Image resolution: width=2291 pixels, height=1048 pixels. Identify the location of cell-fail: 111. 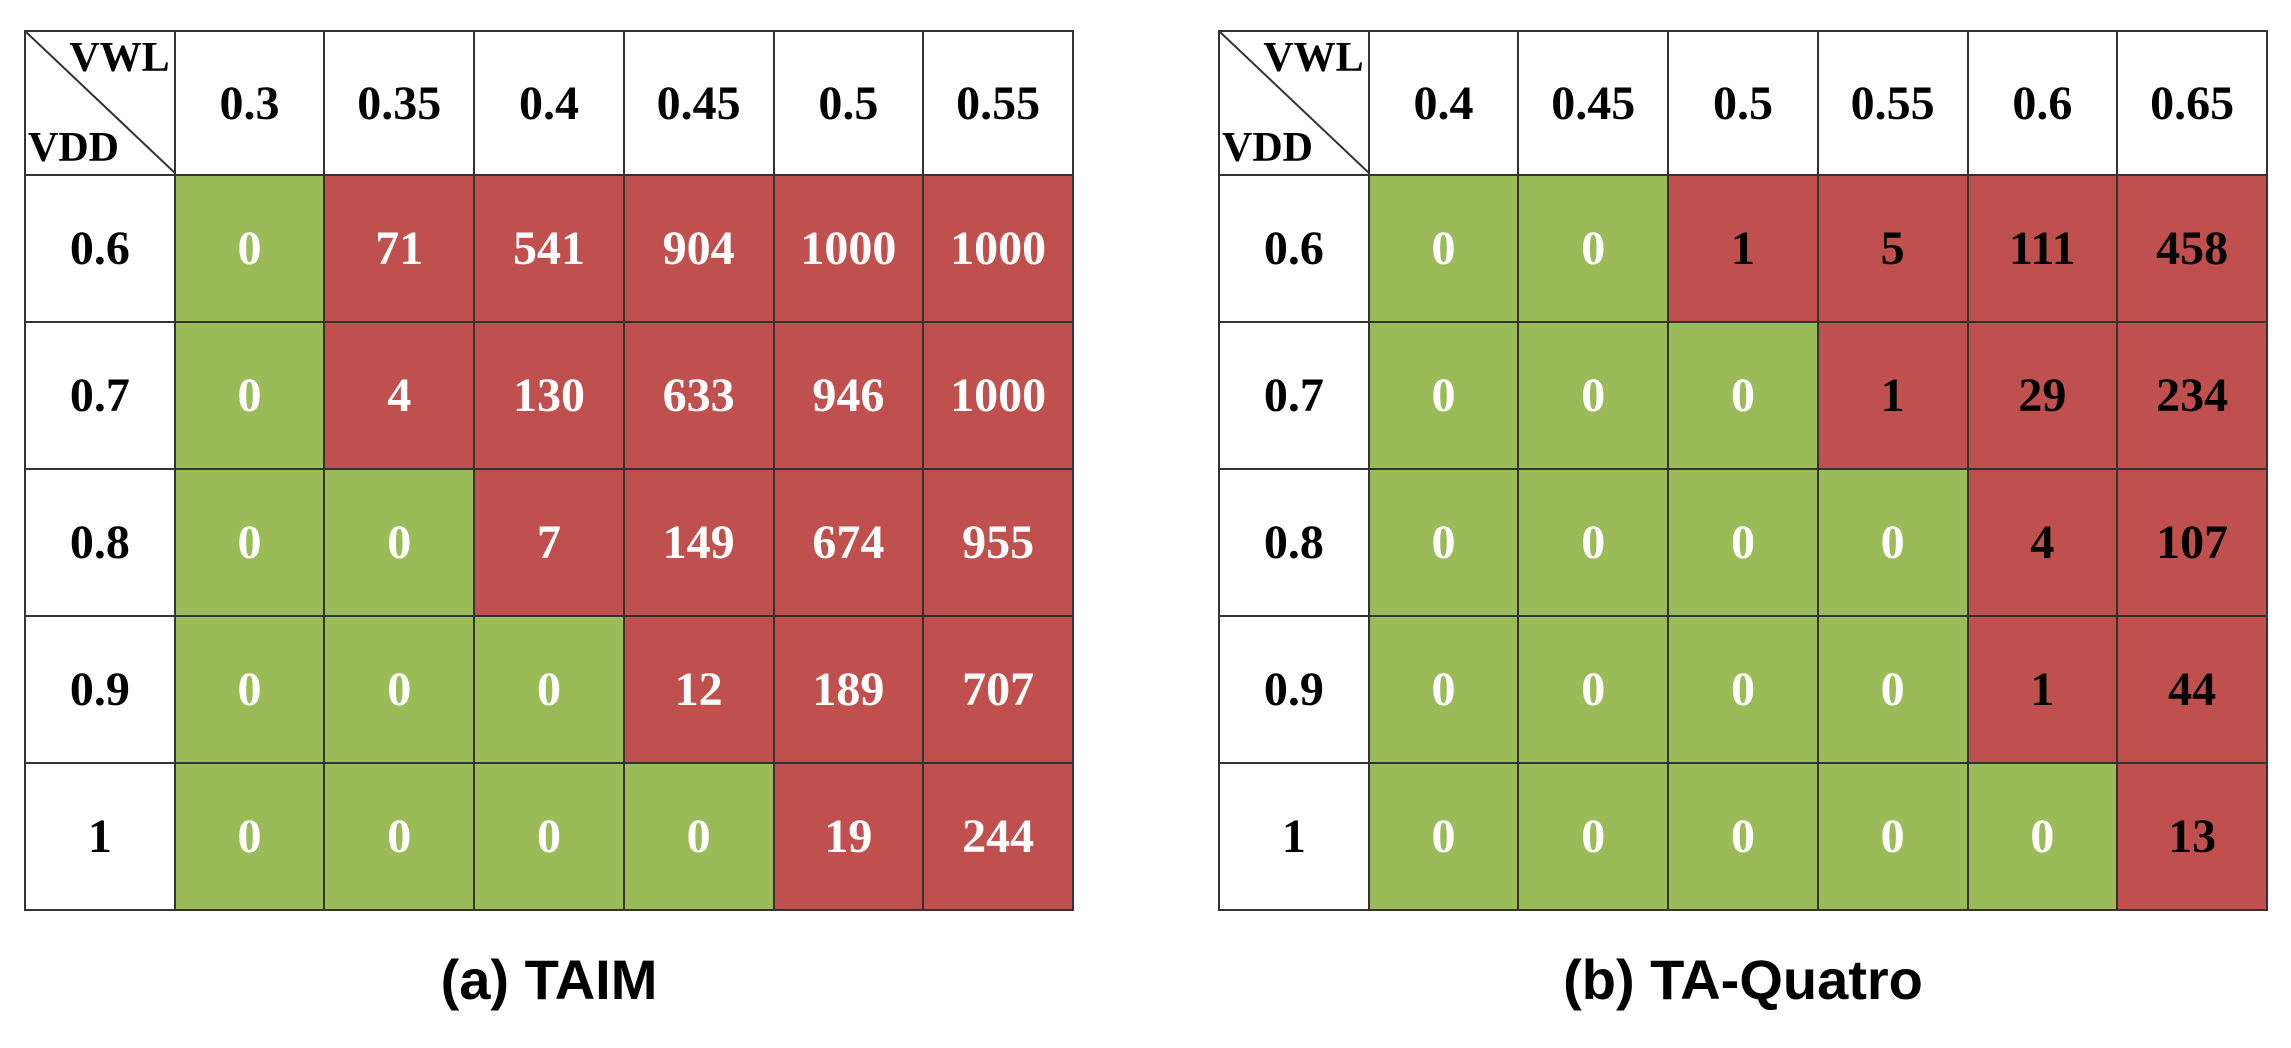
(2042, 248).